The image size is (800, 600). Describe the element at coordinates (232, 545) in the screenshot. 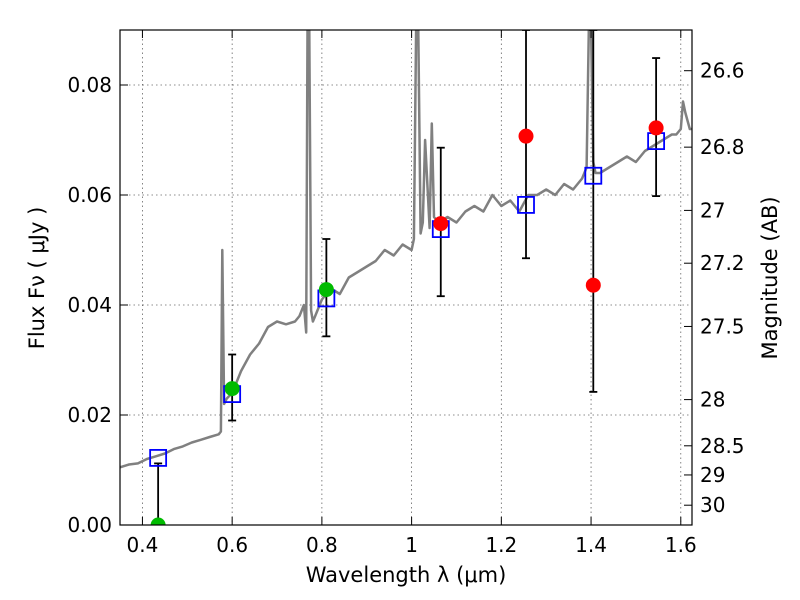

I see `x-tick-label: 0.6` at that location.